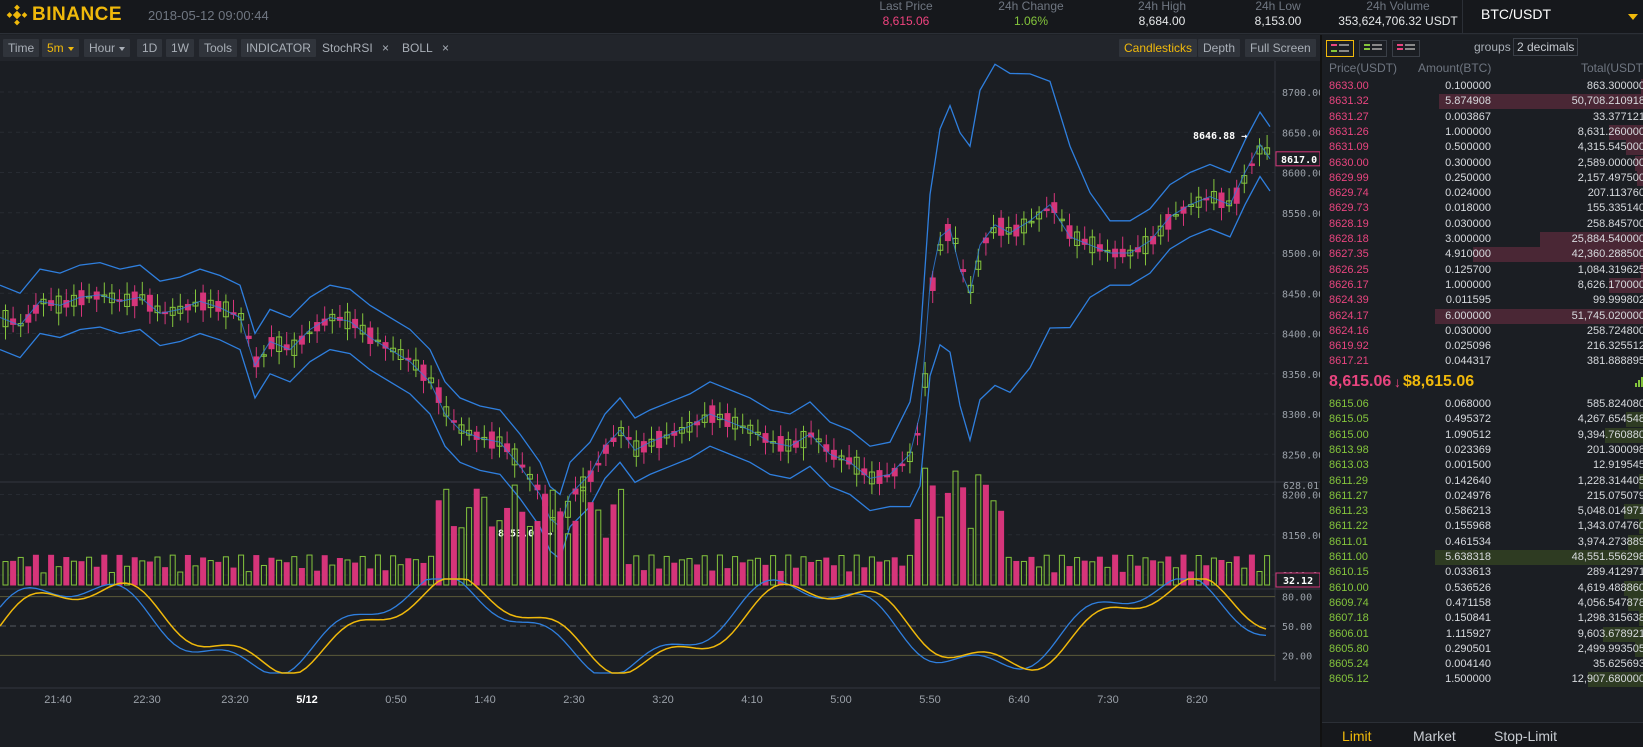  Describe the element at coordinates (1482, 450) in the screenshot. I see `order-book-row: 8613.98 0.023369 201.300098` at that location.